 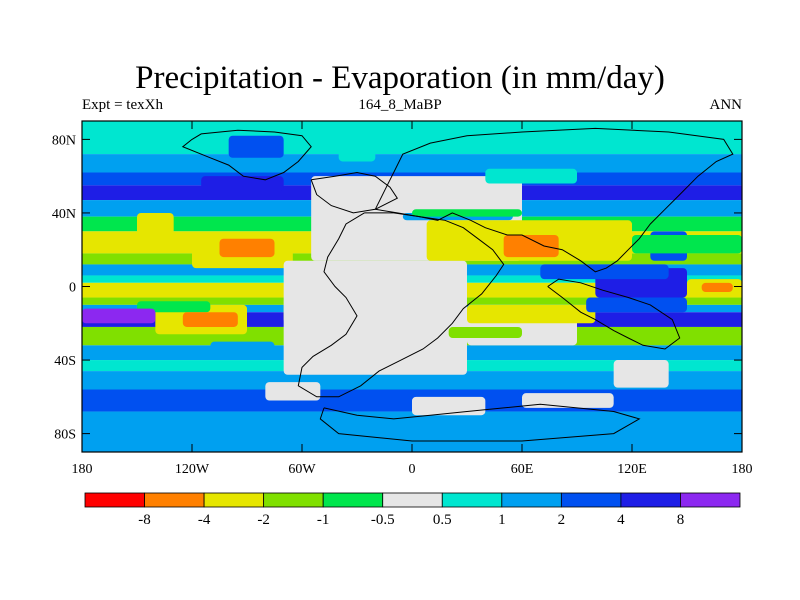 What do you see at coordinates (204, 520) in the screenshot?
I see `colorbar-label: -4` at bounding box center [204, 520].